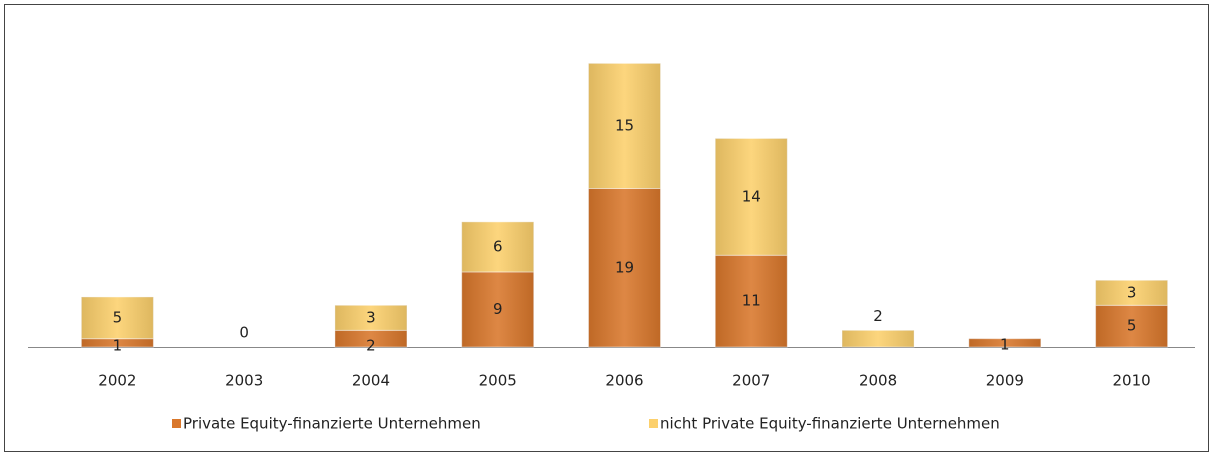  What do you see at coordinates (117, 381) in the screenshot?
I see `x-tick-label: 2002` at bounding box center [117, 381].